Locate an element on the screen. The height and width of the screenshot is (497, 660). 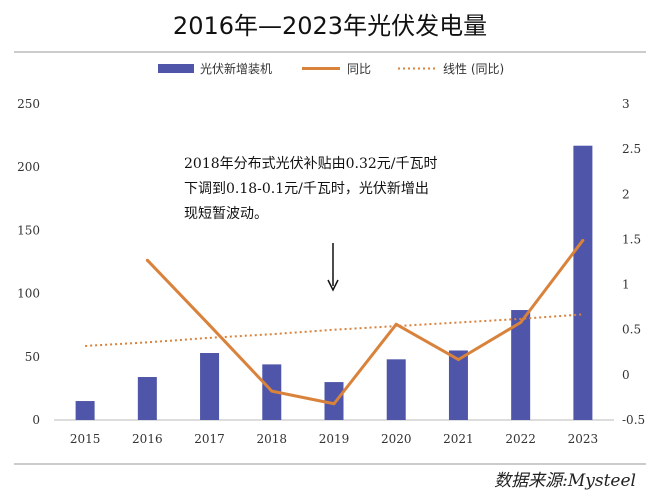
x-tick-label: 2017 is located at coordinates (209, 439).